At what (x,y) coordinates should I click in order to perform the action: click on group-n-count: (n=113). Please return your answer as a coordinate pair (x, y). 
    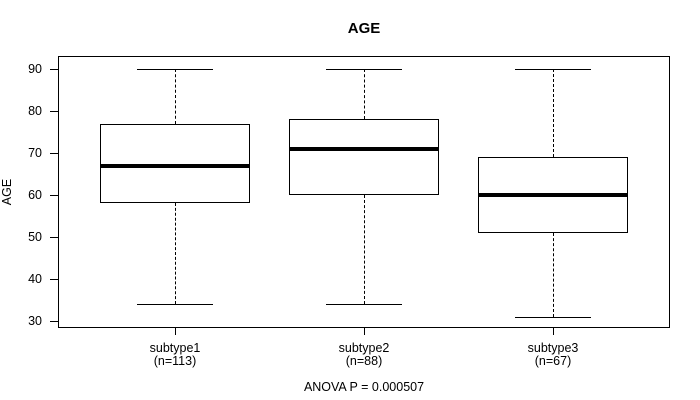
    Looking at the image, I should click on (175, 361).